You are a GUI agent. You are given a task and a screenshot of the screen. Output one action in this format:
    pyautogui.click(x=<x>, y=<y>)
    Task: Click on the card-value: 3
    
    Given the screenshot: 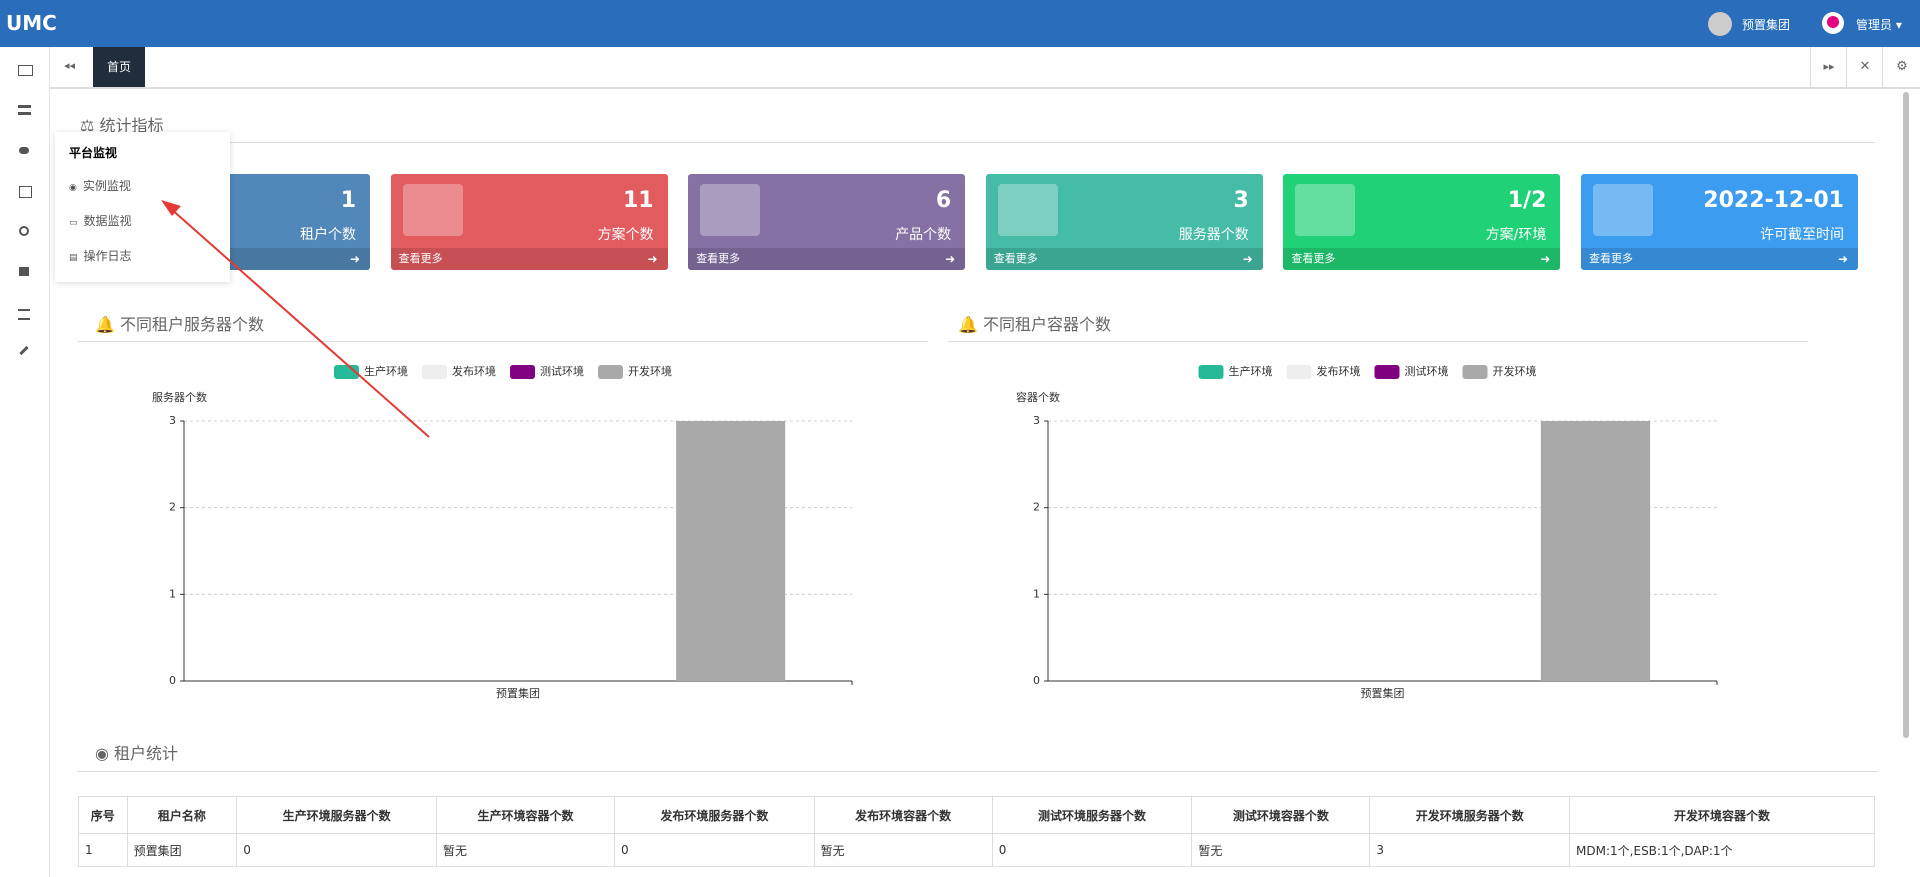 What is the action you would take?
    pyautogui.click(x=1241, y=200)
    